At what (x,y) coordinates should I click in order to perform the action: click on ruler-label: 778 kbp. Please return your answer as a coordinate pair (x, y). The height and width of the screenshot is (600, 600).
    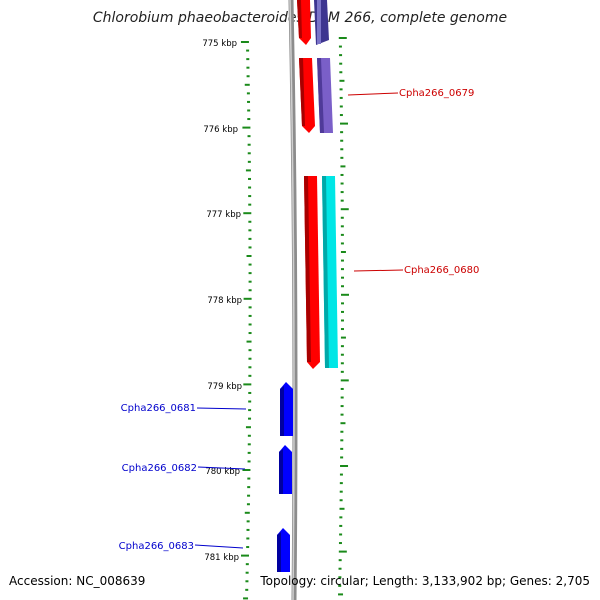
    Looking at the image, I should click on (224, 301).